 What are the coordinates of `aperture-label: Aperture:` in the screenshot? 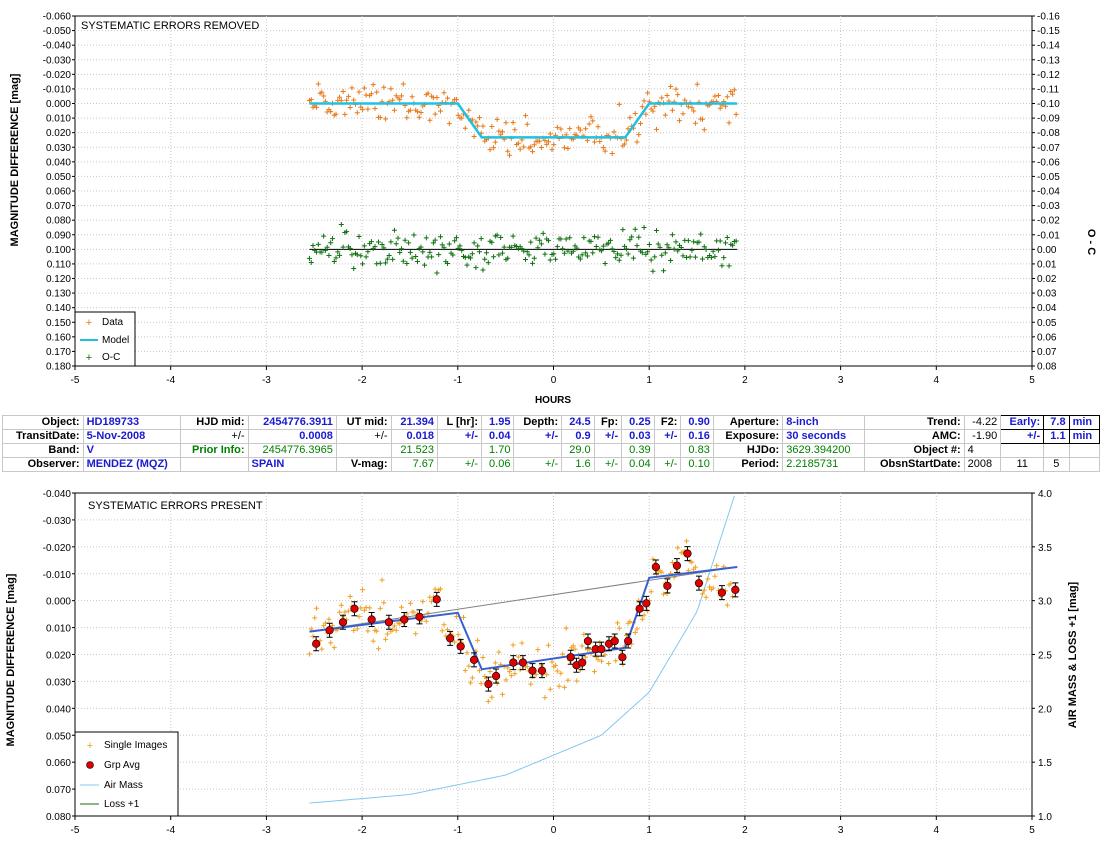 It's located at (748, 422).